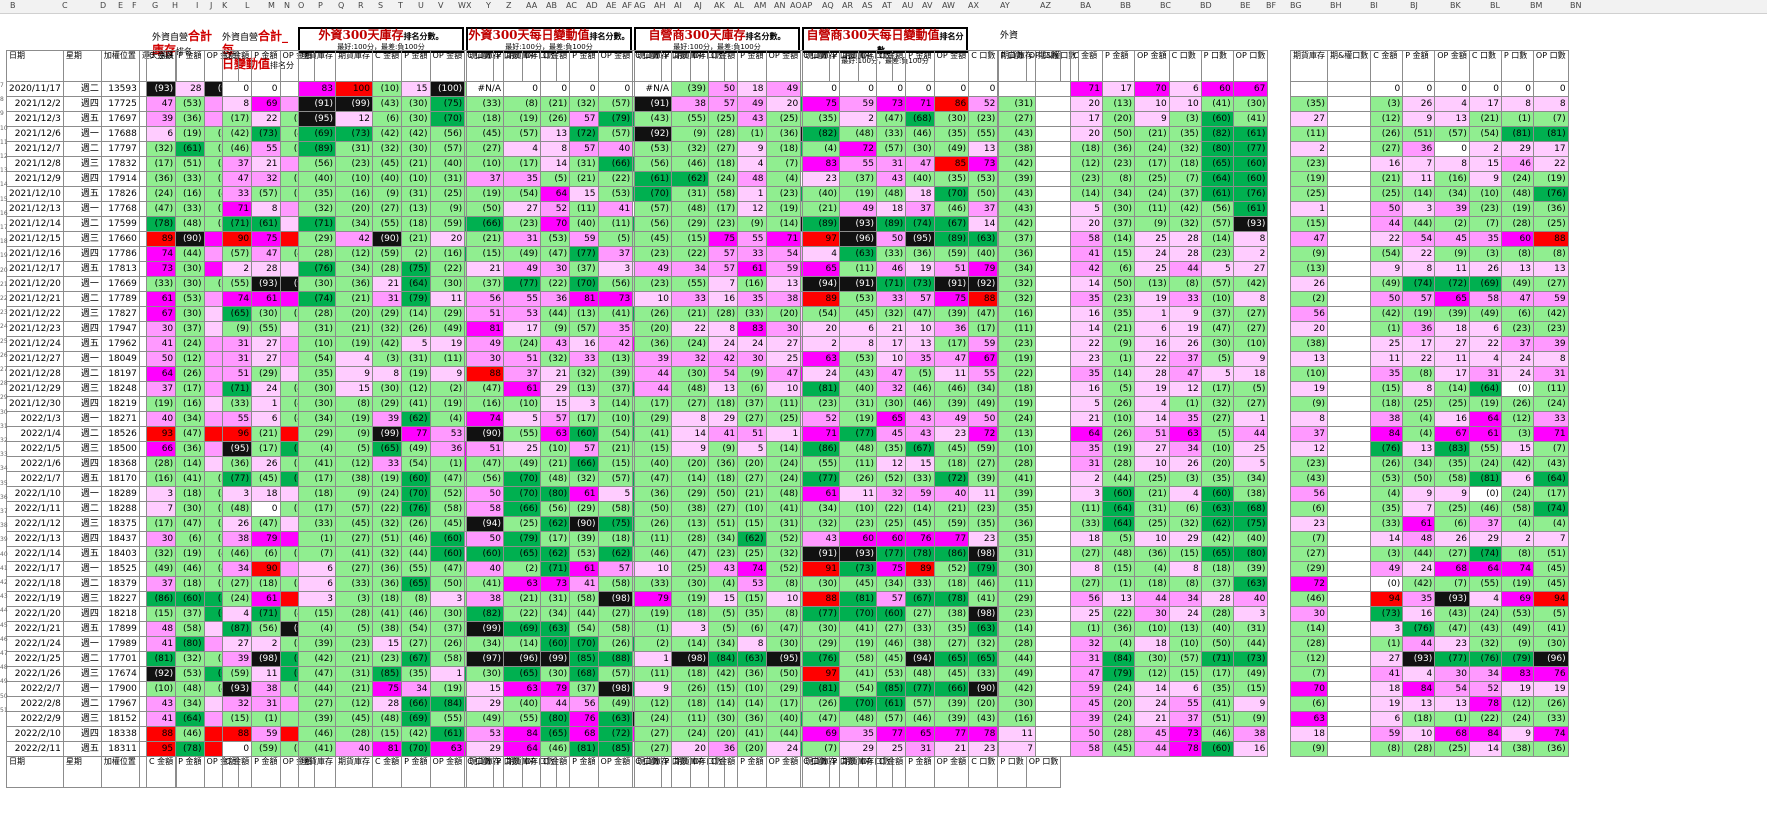  What do you see at coordinates (1349, 434) in the screenshot?
I see `data-cell` at bounding box center [1349, 434].